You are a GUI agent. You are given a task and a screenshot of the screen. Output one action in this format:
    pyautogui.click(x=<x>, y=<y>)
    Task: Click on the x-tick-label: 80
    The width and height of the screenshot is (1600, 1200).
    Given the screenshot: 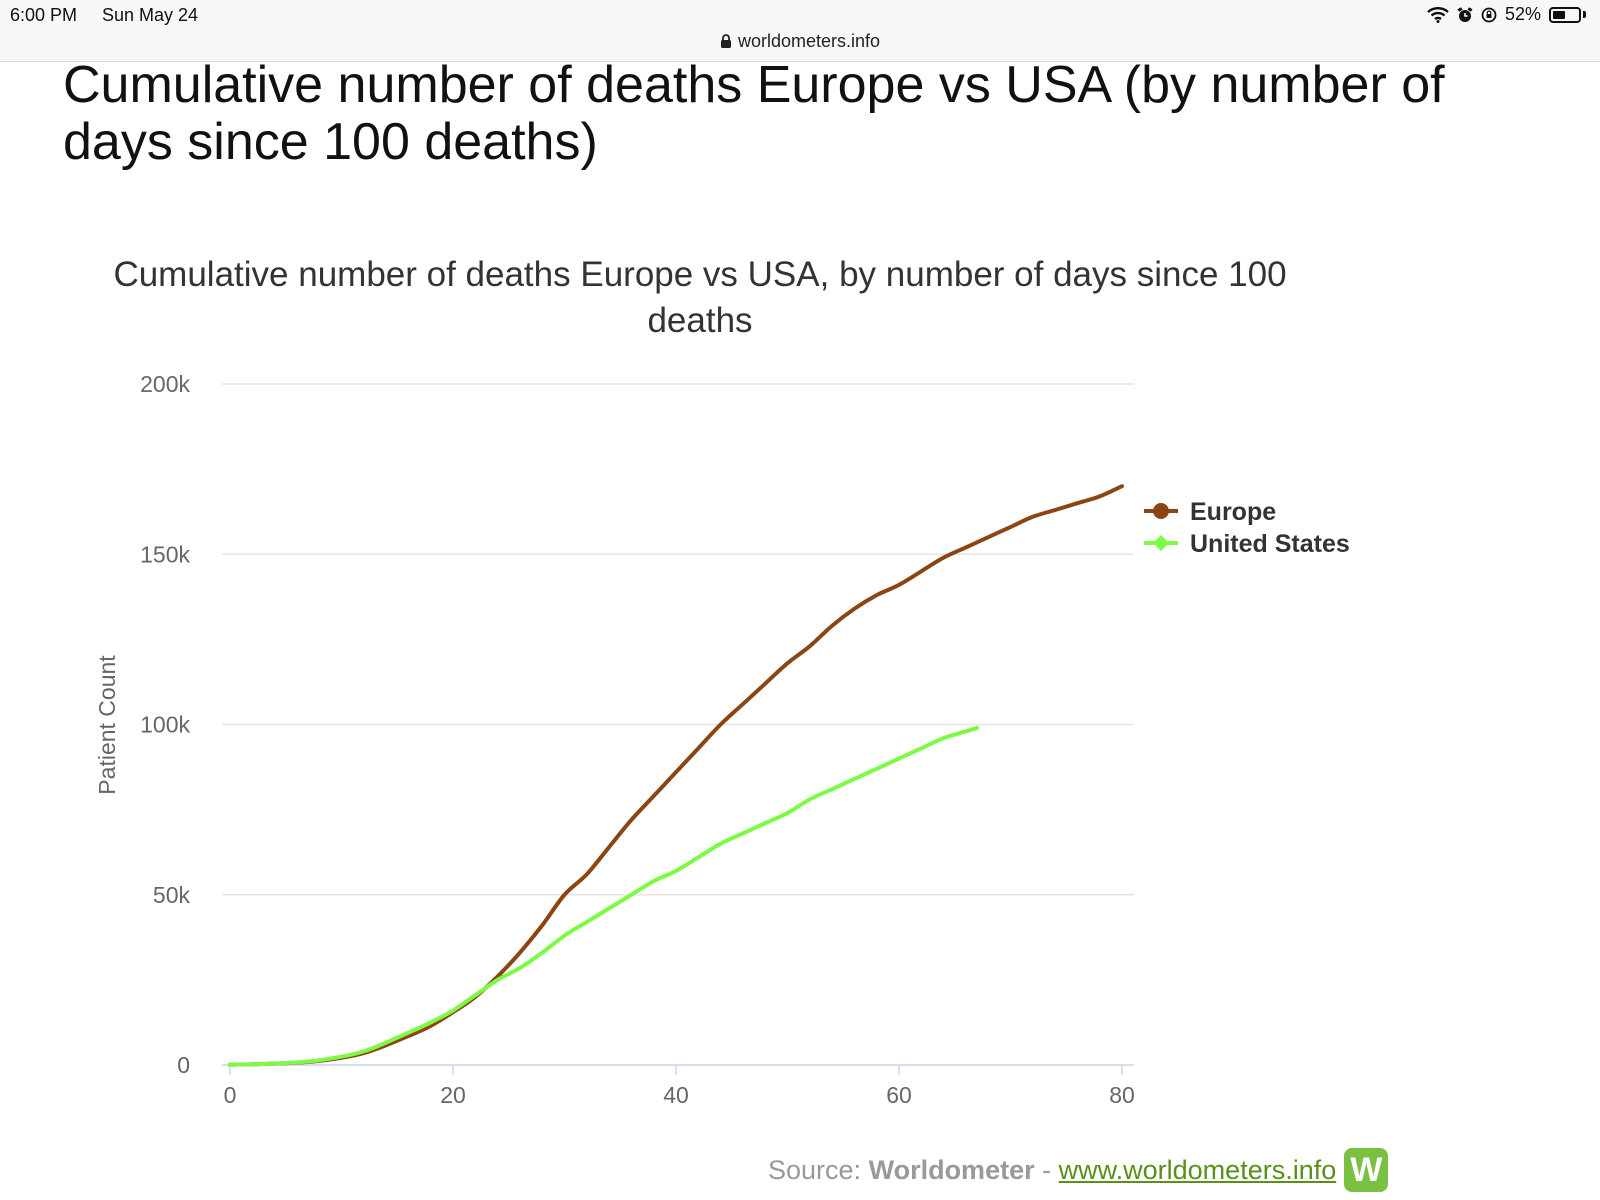 What is the action you would take?
    pyautogui.click(x=1122, y=1095)
    